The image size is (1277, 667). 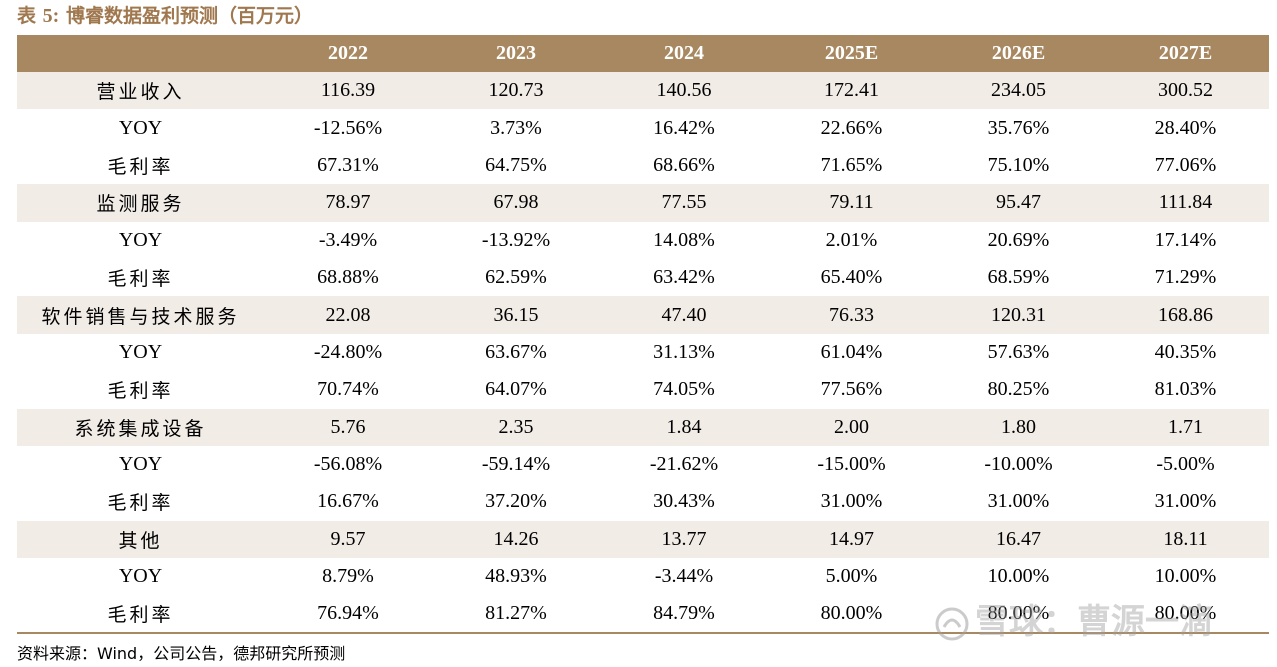 I want to click on value-cell: 74.05%, so click(x=684, y=389).